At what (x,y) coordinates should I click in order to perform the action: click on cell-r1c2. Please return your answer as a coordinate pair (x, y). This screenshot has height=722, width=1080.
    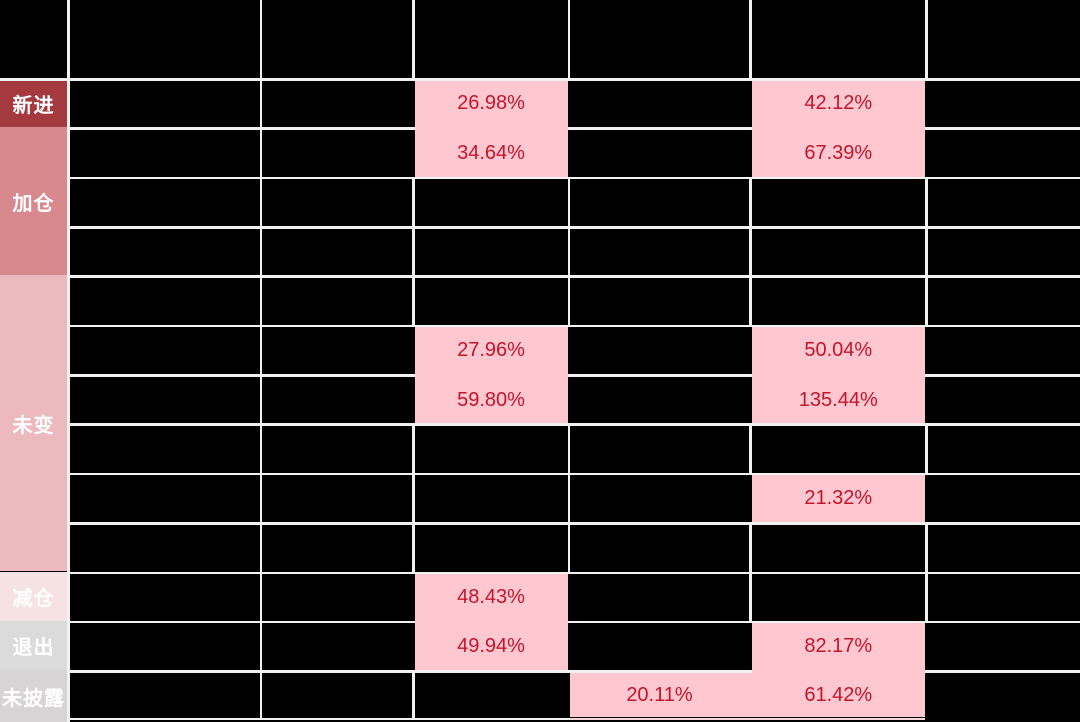
    Looking at the image, I should click on (164, 104).